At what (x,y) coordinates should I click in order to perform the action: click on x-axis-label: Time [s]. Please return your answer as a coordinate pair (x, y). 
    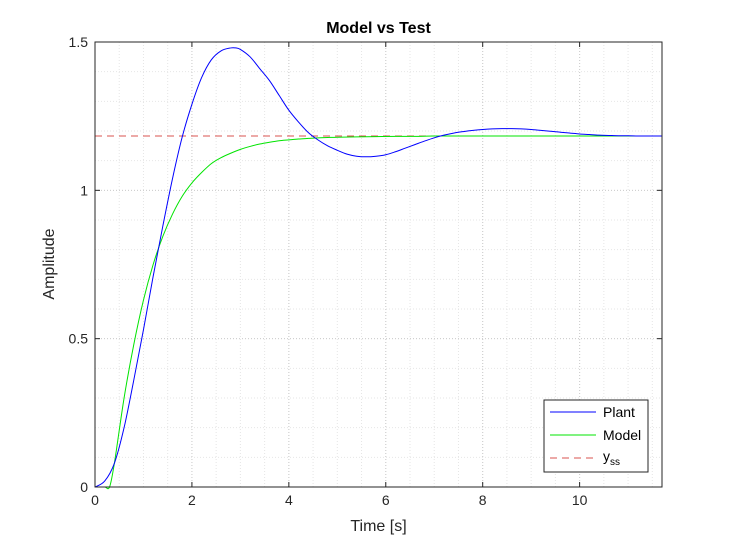
    Looking at the image, I should click on (378, 526).